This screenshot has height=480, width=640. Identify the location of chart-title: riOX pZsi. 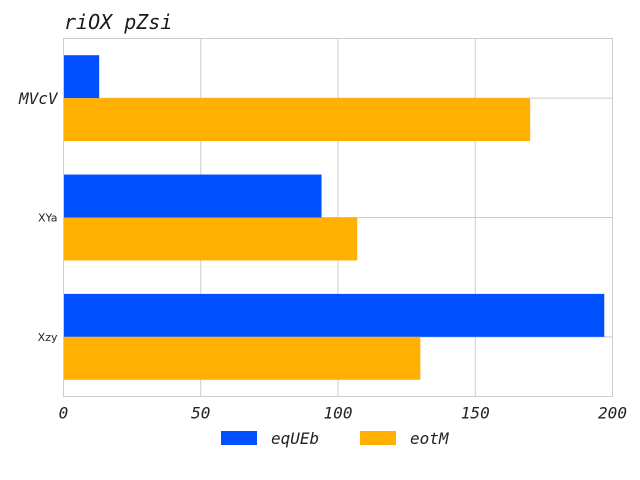
(118, 22).